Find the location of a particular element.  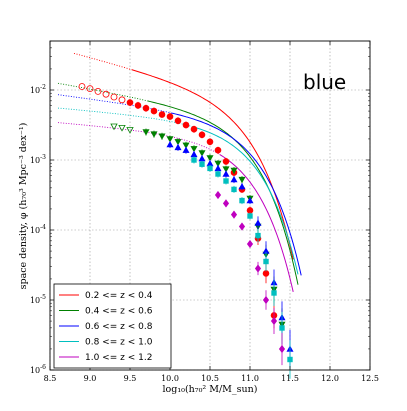

y-tick-exponent: -5 is located at coordinates (43, 297).